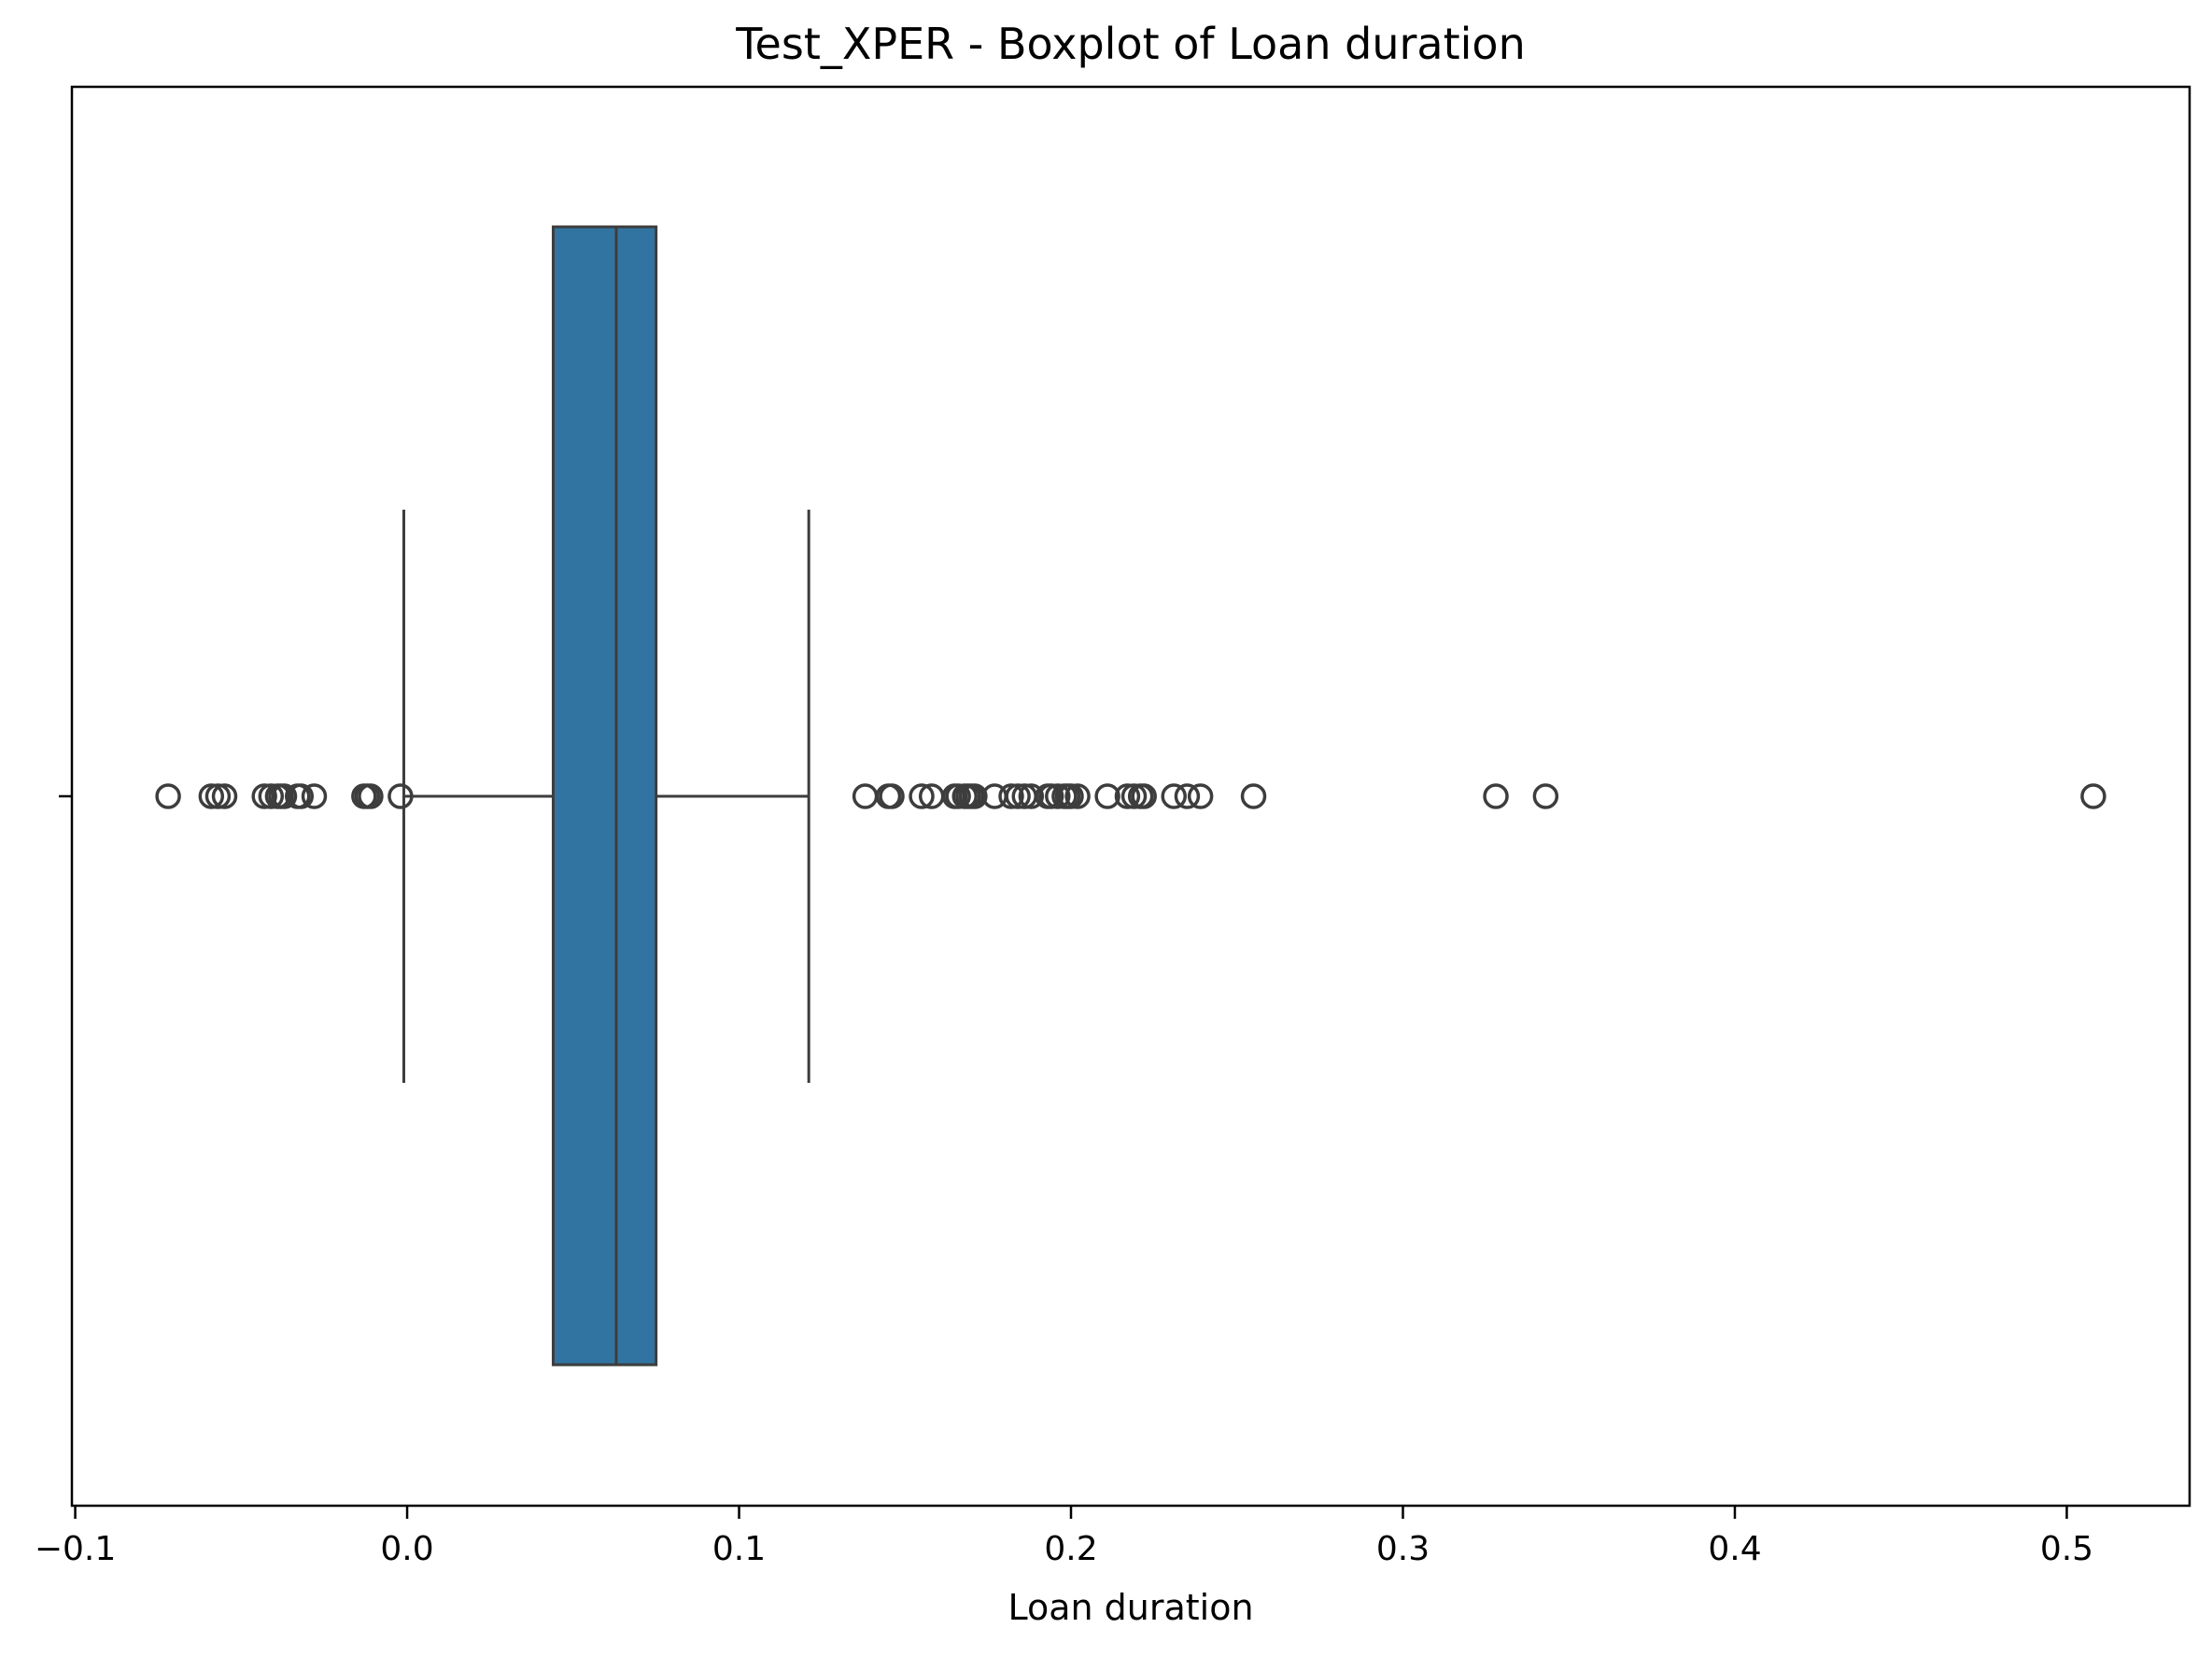 The width and height of the screenshot is (2212, 1656). What do you see at coordinates (1070, 1549) in the screenshot?
I see `x-tick-label: 0.2` at bounding box center [1070, 1549].